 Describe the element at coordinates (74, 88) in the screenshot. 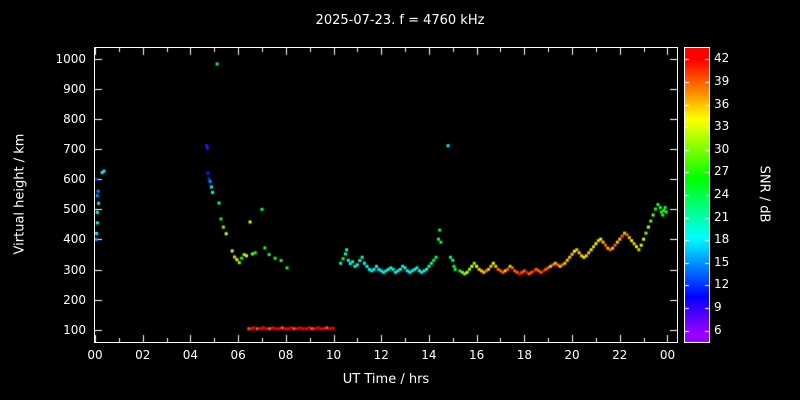

I see `y-tick-label: 900` at that location.